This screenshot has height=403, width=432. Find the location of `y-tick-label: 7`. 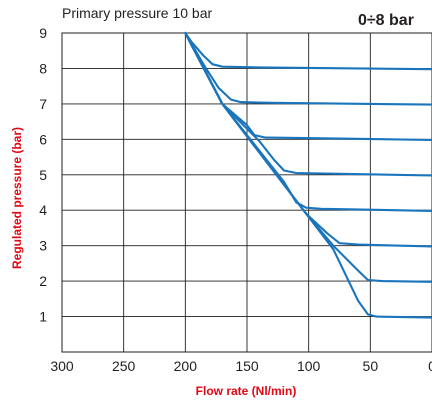

y-tick-label: 7 is located at coordinates (43, 104).